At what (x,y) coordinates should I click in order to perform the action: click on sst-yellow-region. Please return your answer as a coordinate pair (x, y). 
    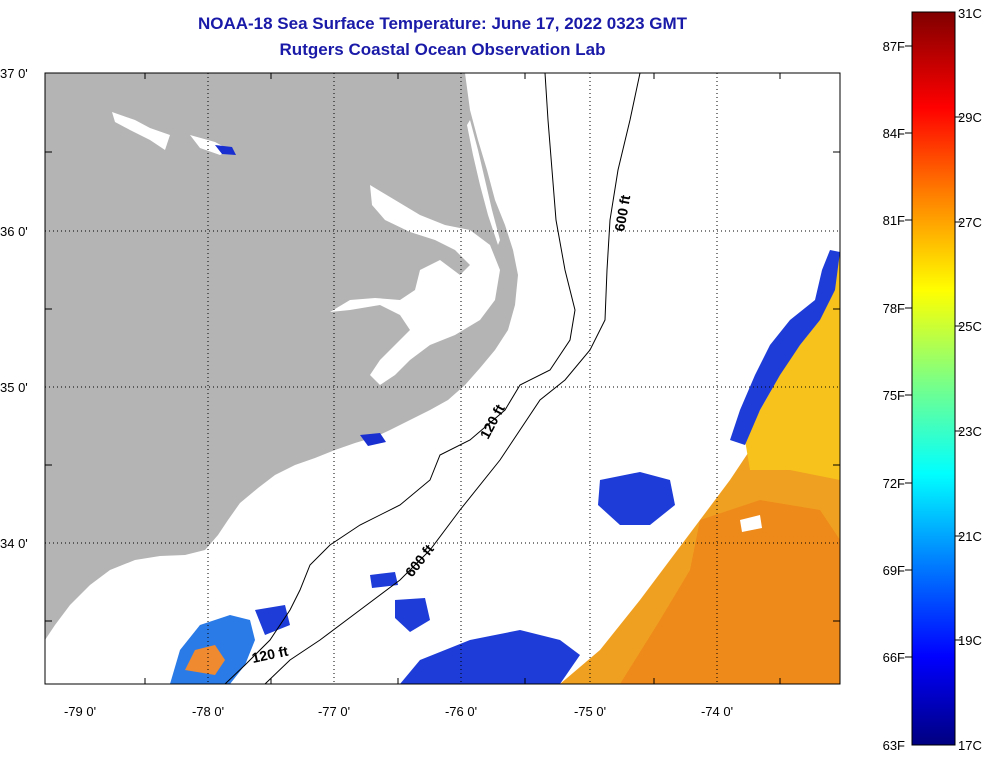
    Looking at the image, I should click on (792, 365).